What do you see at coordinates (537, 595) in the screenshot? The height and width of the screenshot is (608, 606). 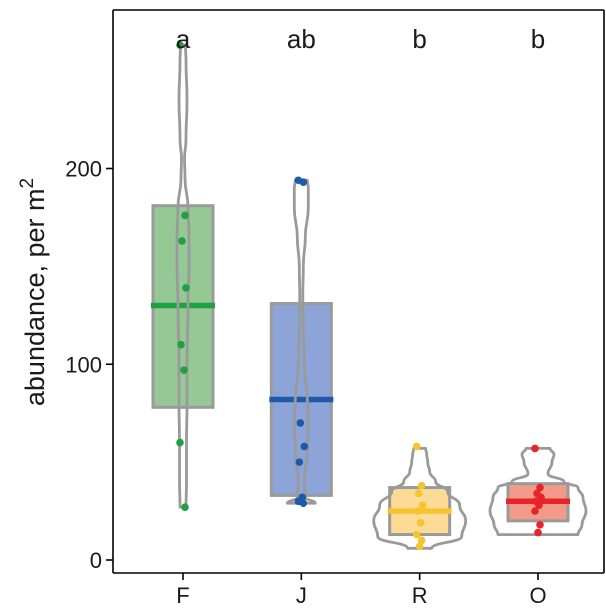 I see `x-tick-label: O` at bounding box center [537, 595].